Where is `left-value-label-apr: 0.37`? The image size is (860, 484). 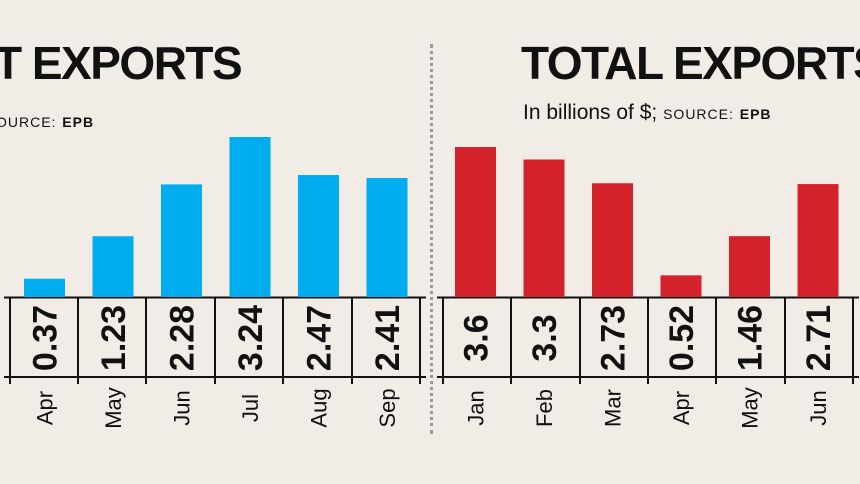
left-value-label-apr: 0.37 is located at coordinates (46, 338).